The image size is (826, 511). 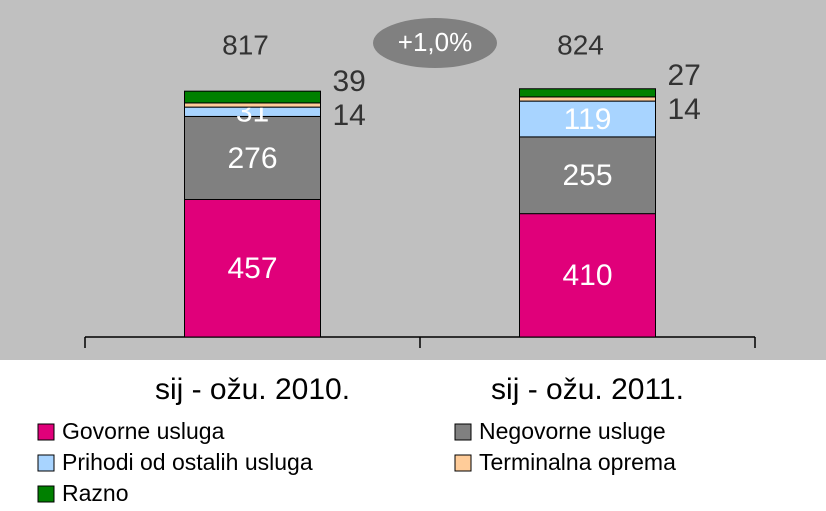 I want to click on legend-label: Razno, so click(x=95, y=493).